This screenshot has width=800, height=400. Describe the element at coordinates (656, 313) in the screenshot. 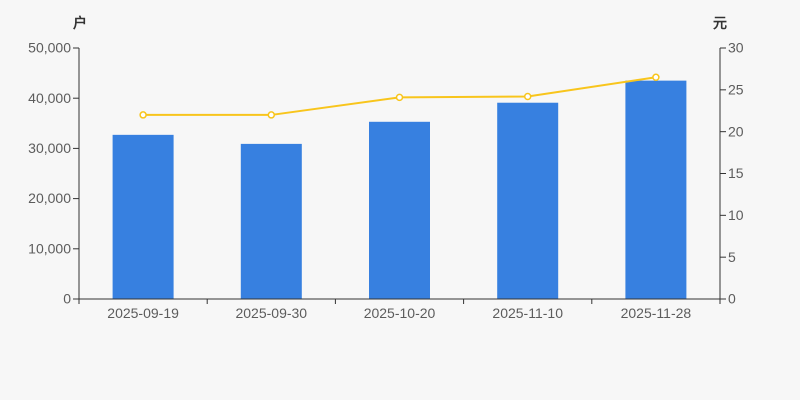

I see `x-axis-tick-label: 2025-11-28` at that location.